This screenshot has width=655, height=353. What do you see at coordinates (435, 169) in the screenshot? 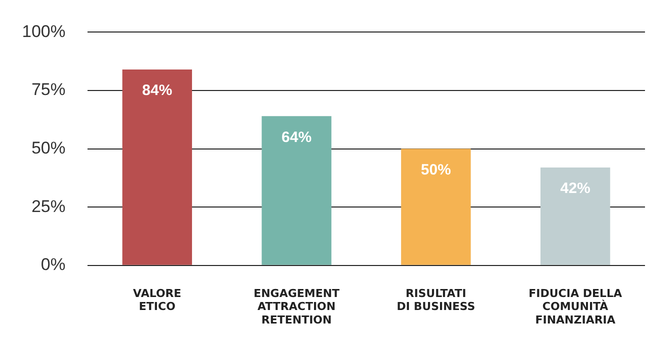
I see `data-label: 50%` at bounding box center [435, 169].